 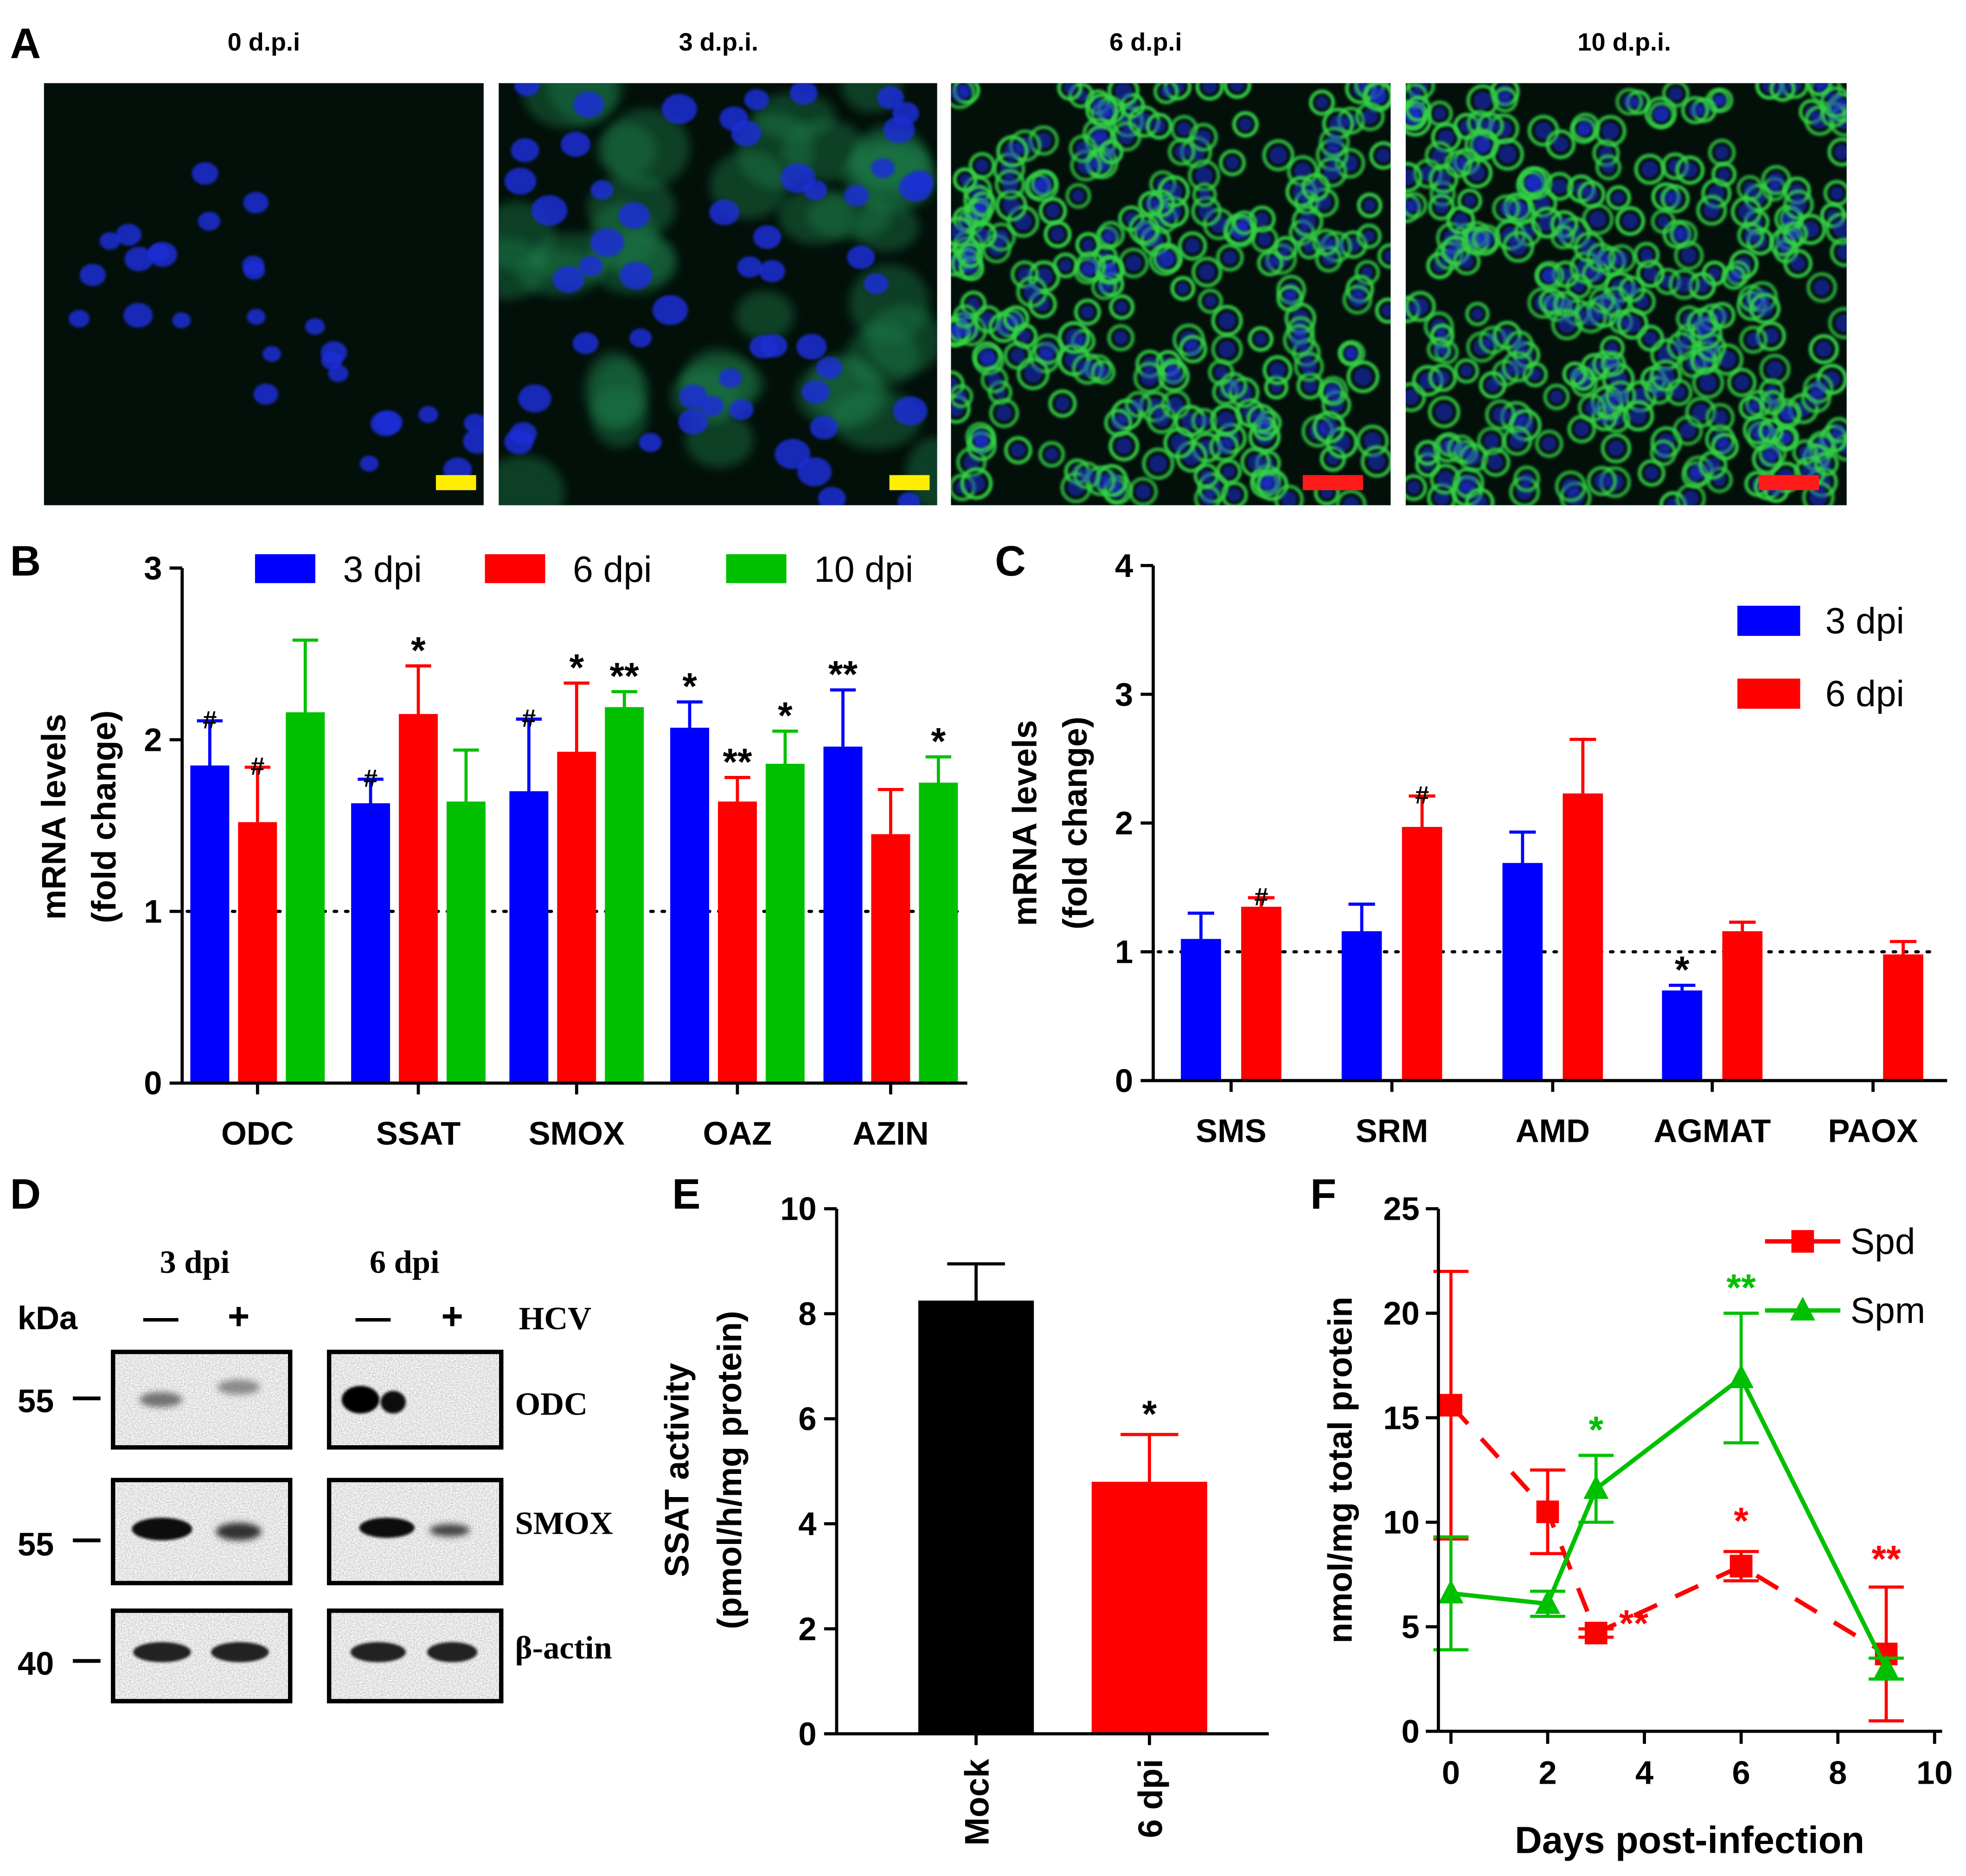 I want to click on legend-swatch, so click(x=756, y=568).